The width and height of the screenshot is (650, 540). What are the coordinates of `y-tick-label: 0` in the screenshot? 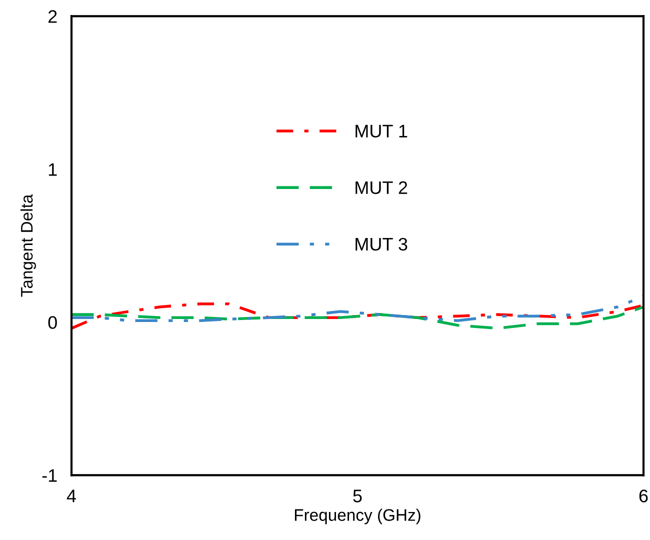 It's located at (52, 322).